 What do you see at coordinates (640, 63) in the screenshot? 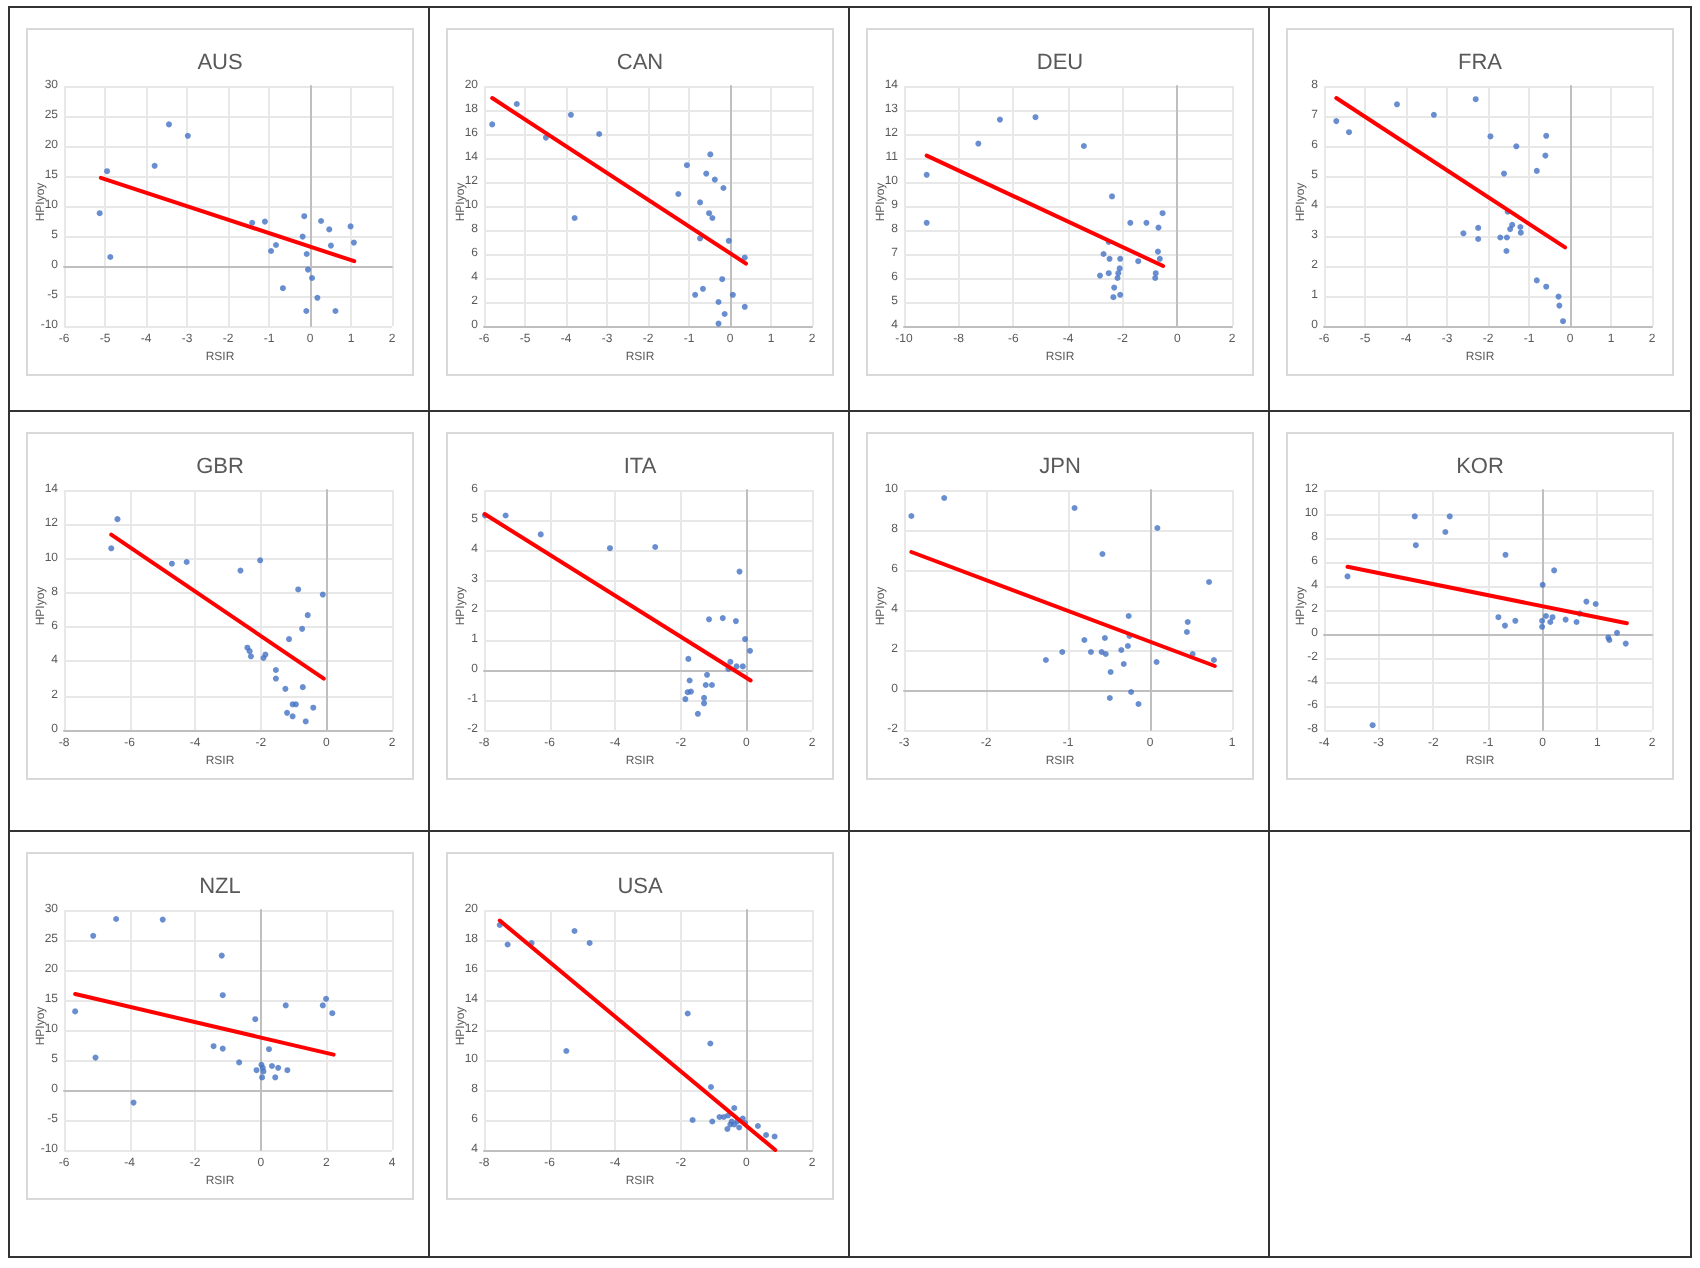
I see `chart-title: CAN` at bounding box center [640, 63].